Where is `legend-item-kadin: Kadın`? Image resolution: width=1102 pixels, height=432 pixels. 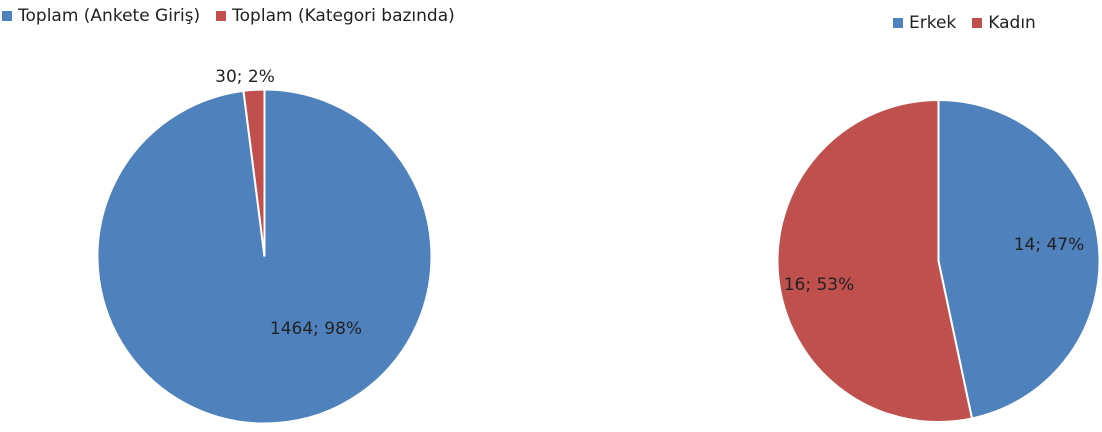
legend-item-kadin: Kadın is located at coordinates (1004, 23).